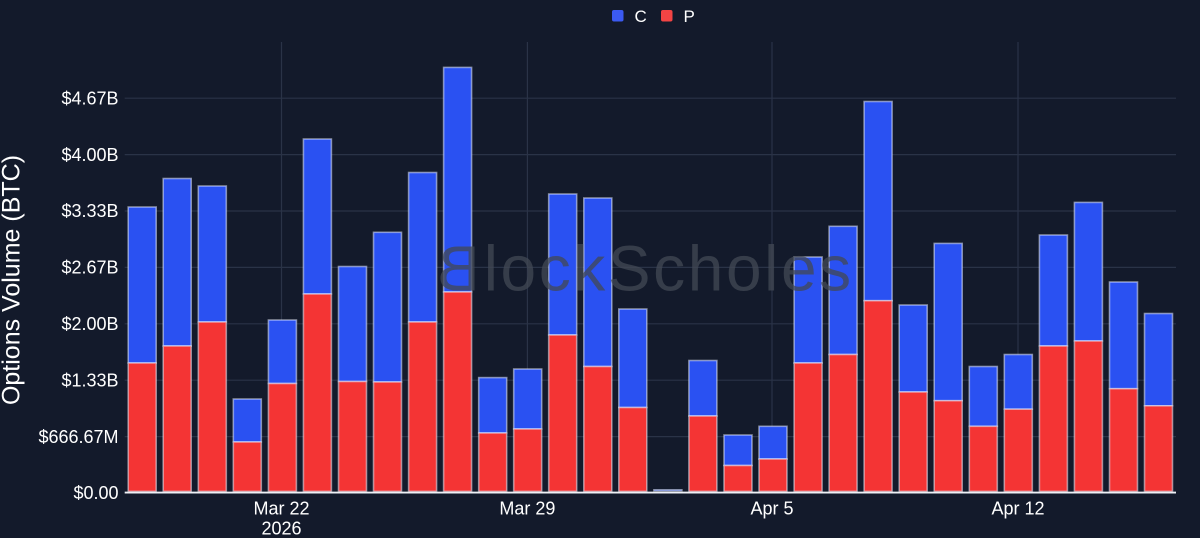 The image size is (1200, 538). Describe the element at coordinates (527, 509) in the screenshot. I see `svg-text: Mar 29` at that location.